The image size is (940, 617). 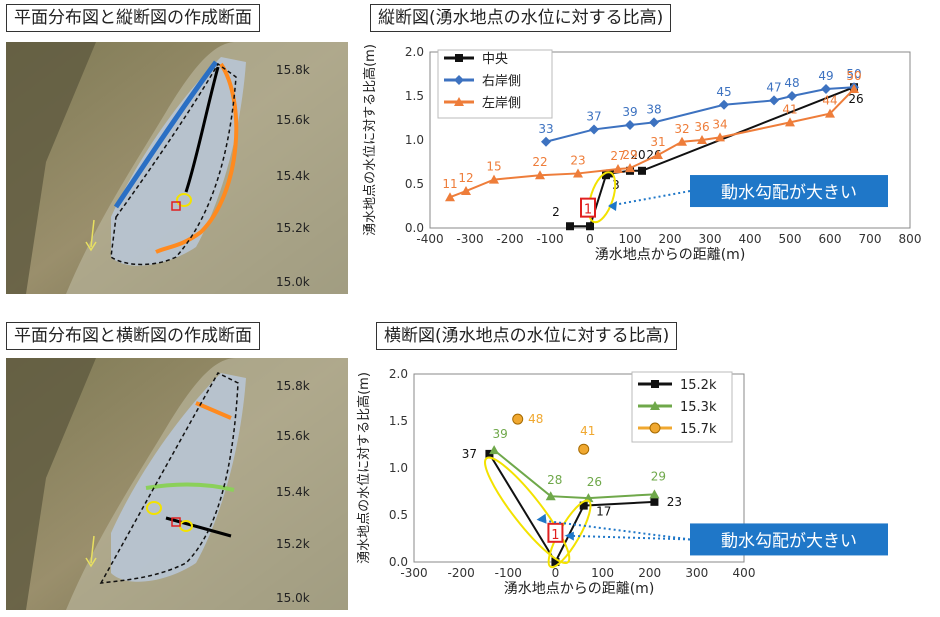 What do you see at coordinates (681, 129) in the screenshot?
I see `data-label: 32` at bounding box center [681, 129].